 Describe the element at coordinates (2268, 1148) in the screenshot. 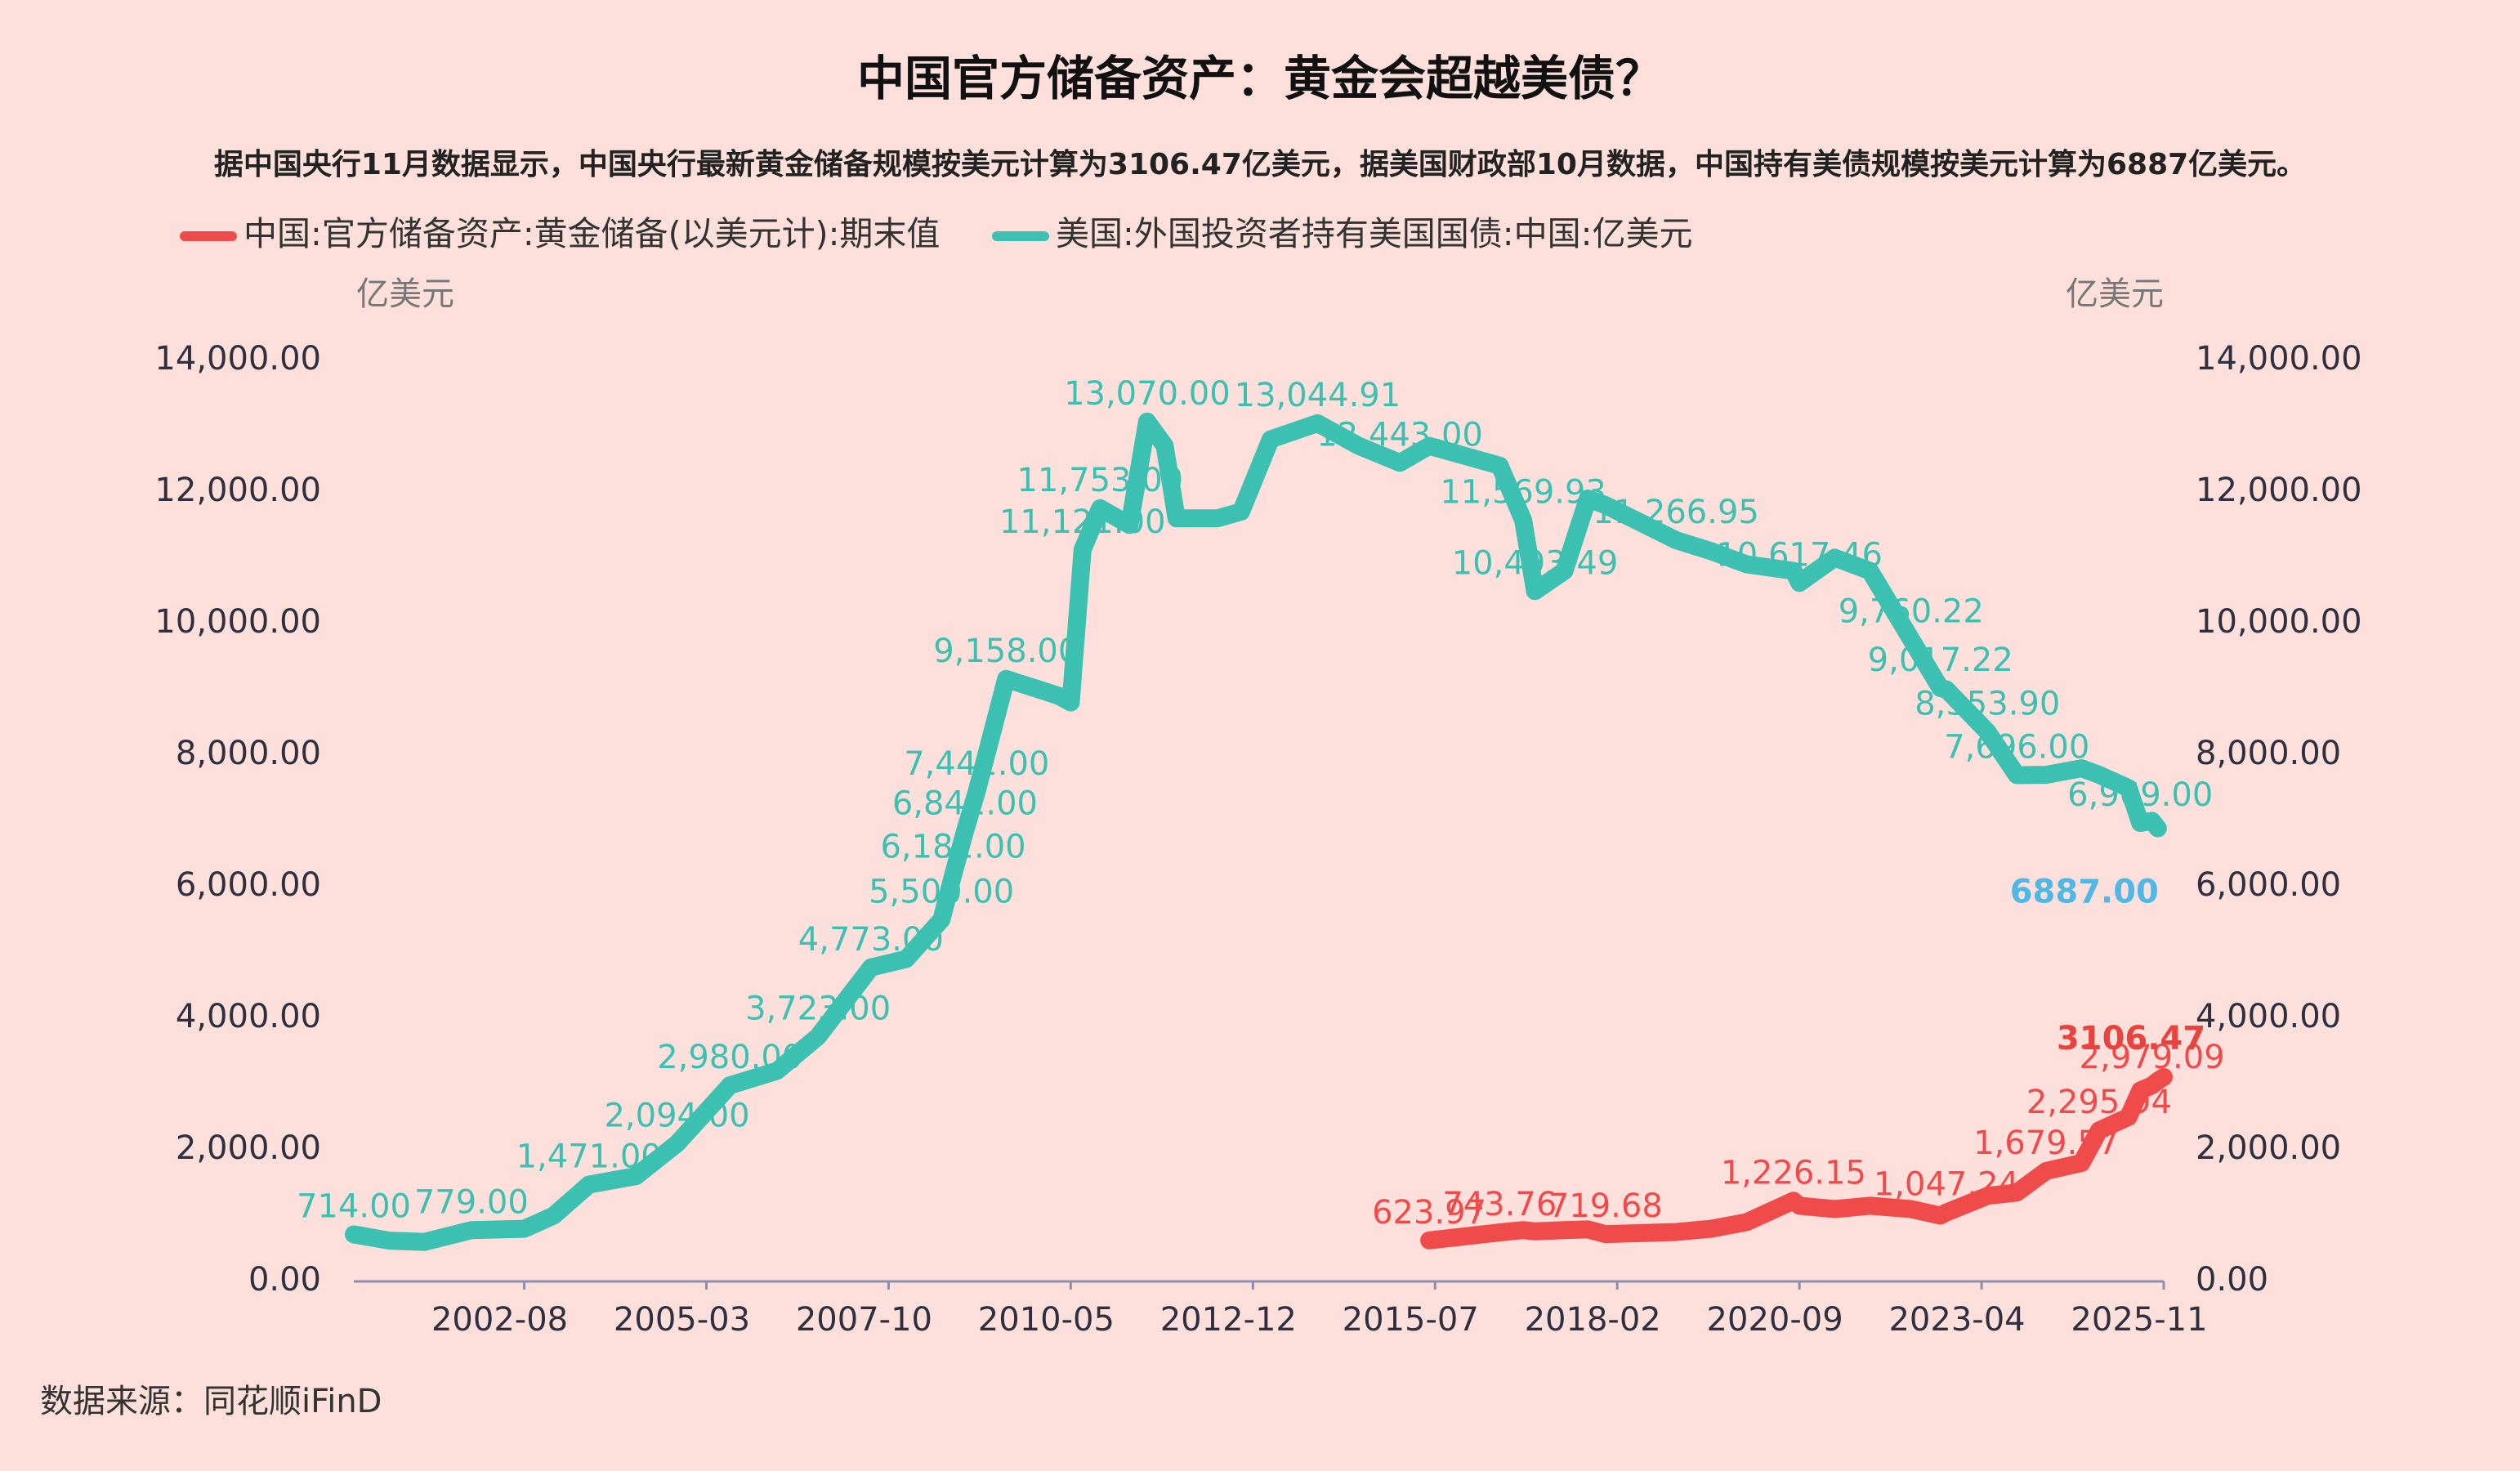

I see `y2-tick-label: 2,000.00` at that location.